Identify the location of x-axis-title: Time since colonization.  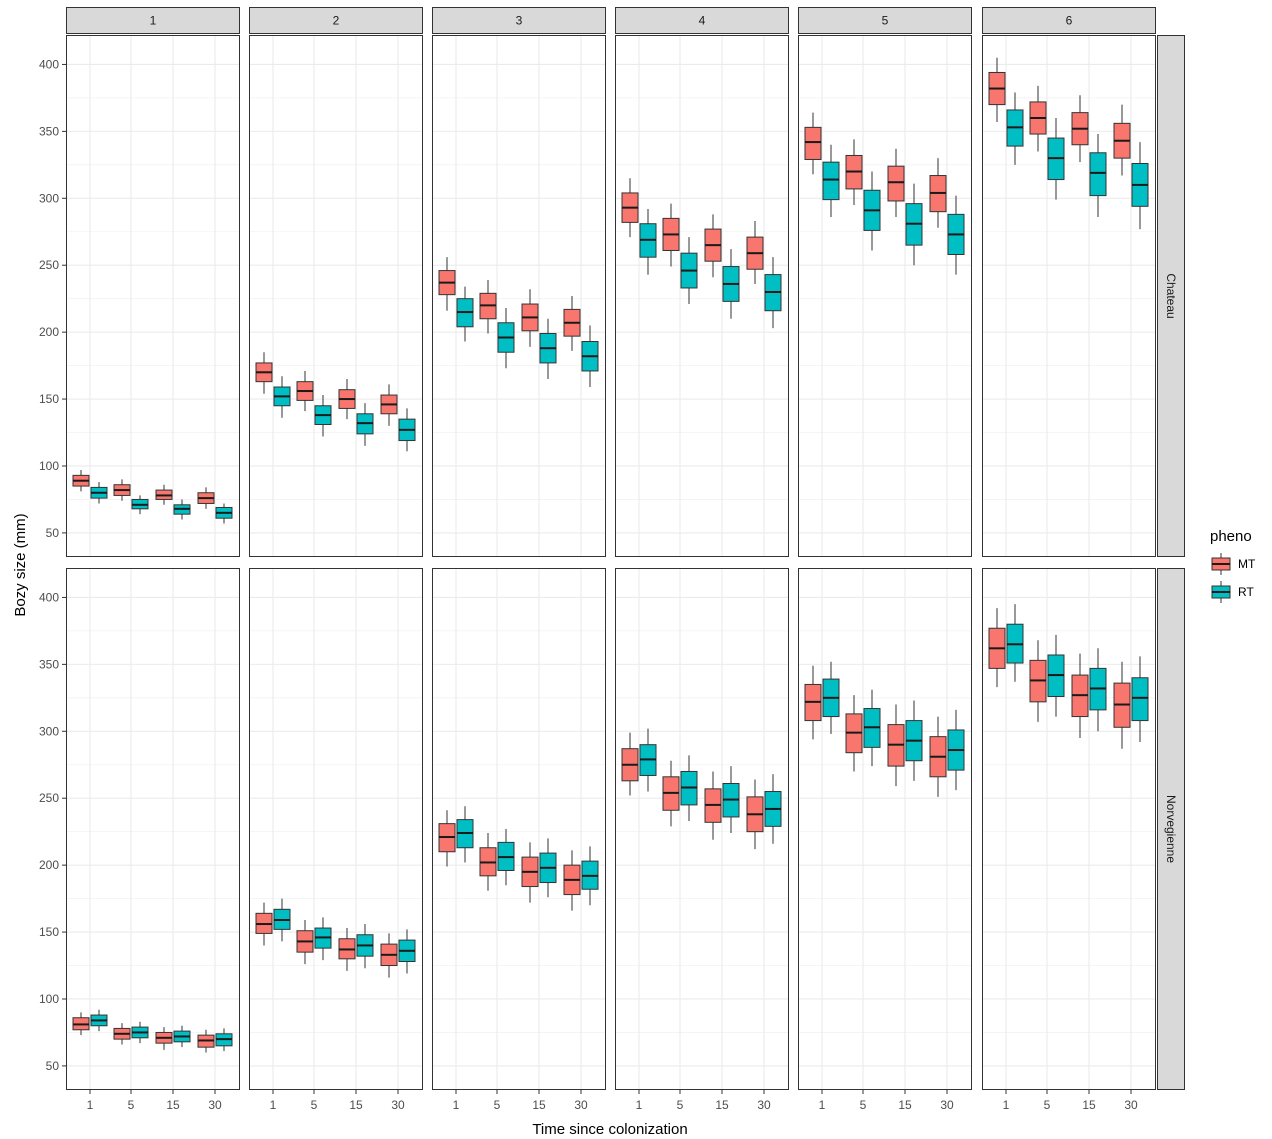
(609, 1129).